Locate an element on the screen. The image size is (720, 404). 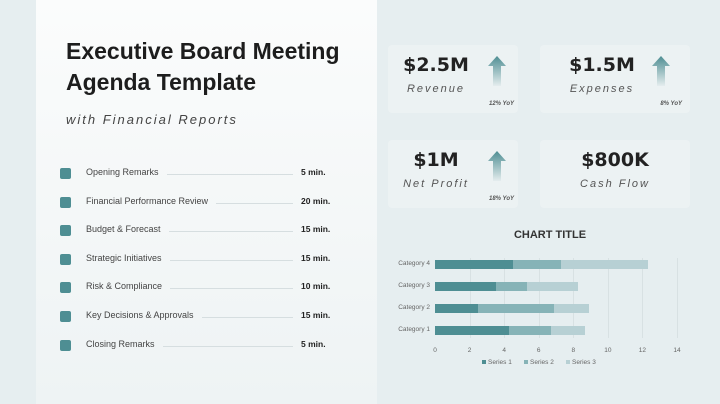
agenda-item-label: Risk & Compliance is located at coordinates (124, 286).